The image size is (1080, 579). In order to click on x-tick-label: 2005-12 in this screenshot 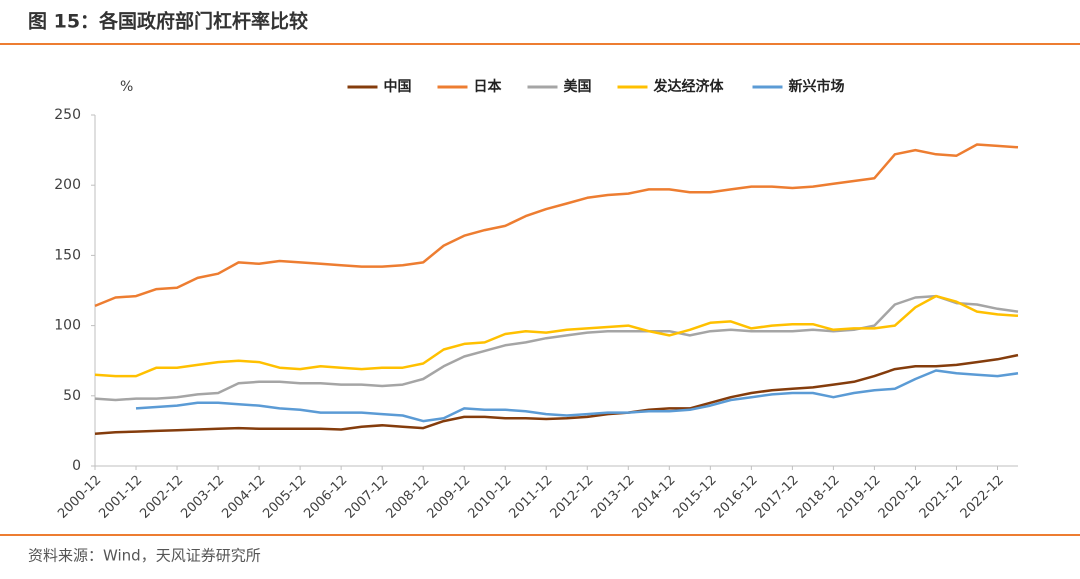, I will do `click(284, 497)`.